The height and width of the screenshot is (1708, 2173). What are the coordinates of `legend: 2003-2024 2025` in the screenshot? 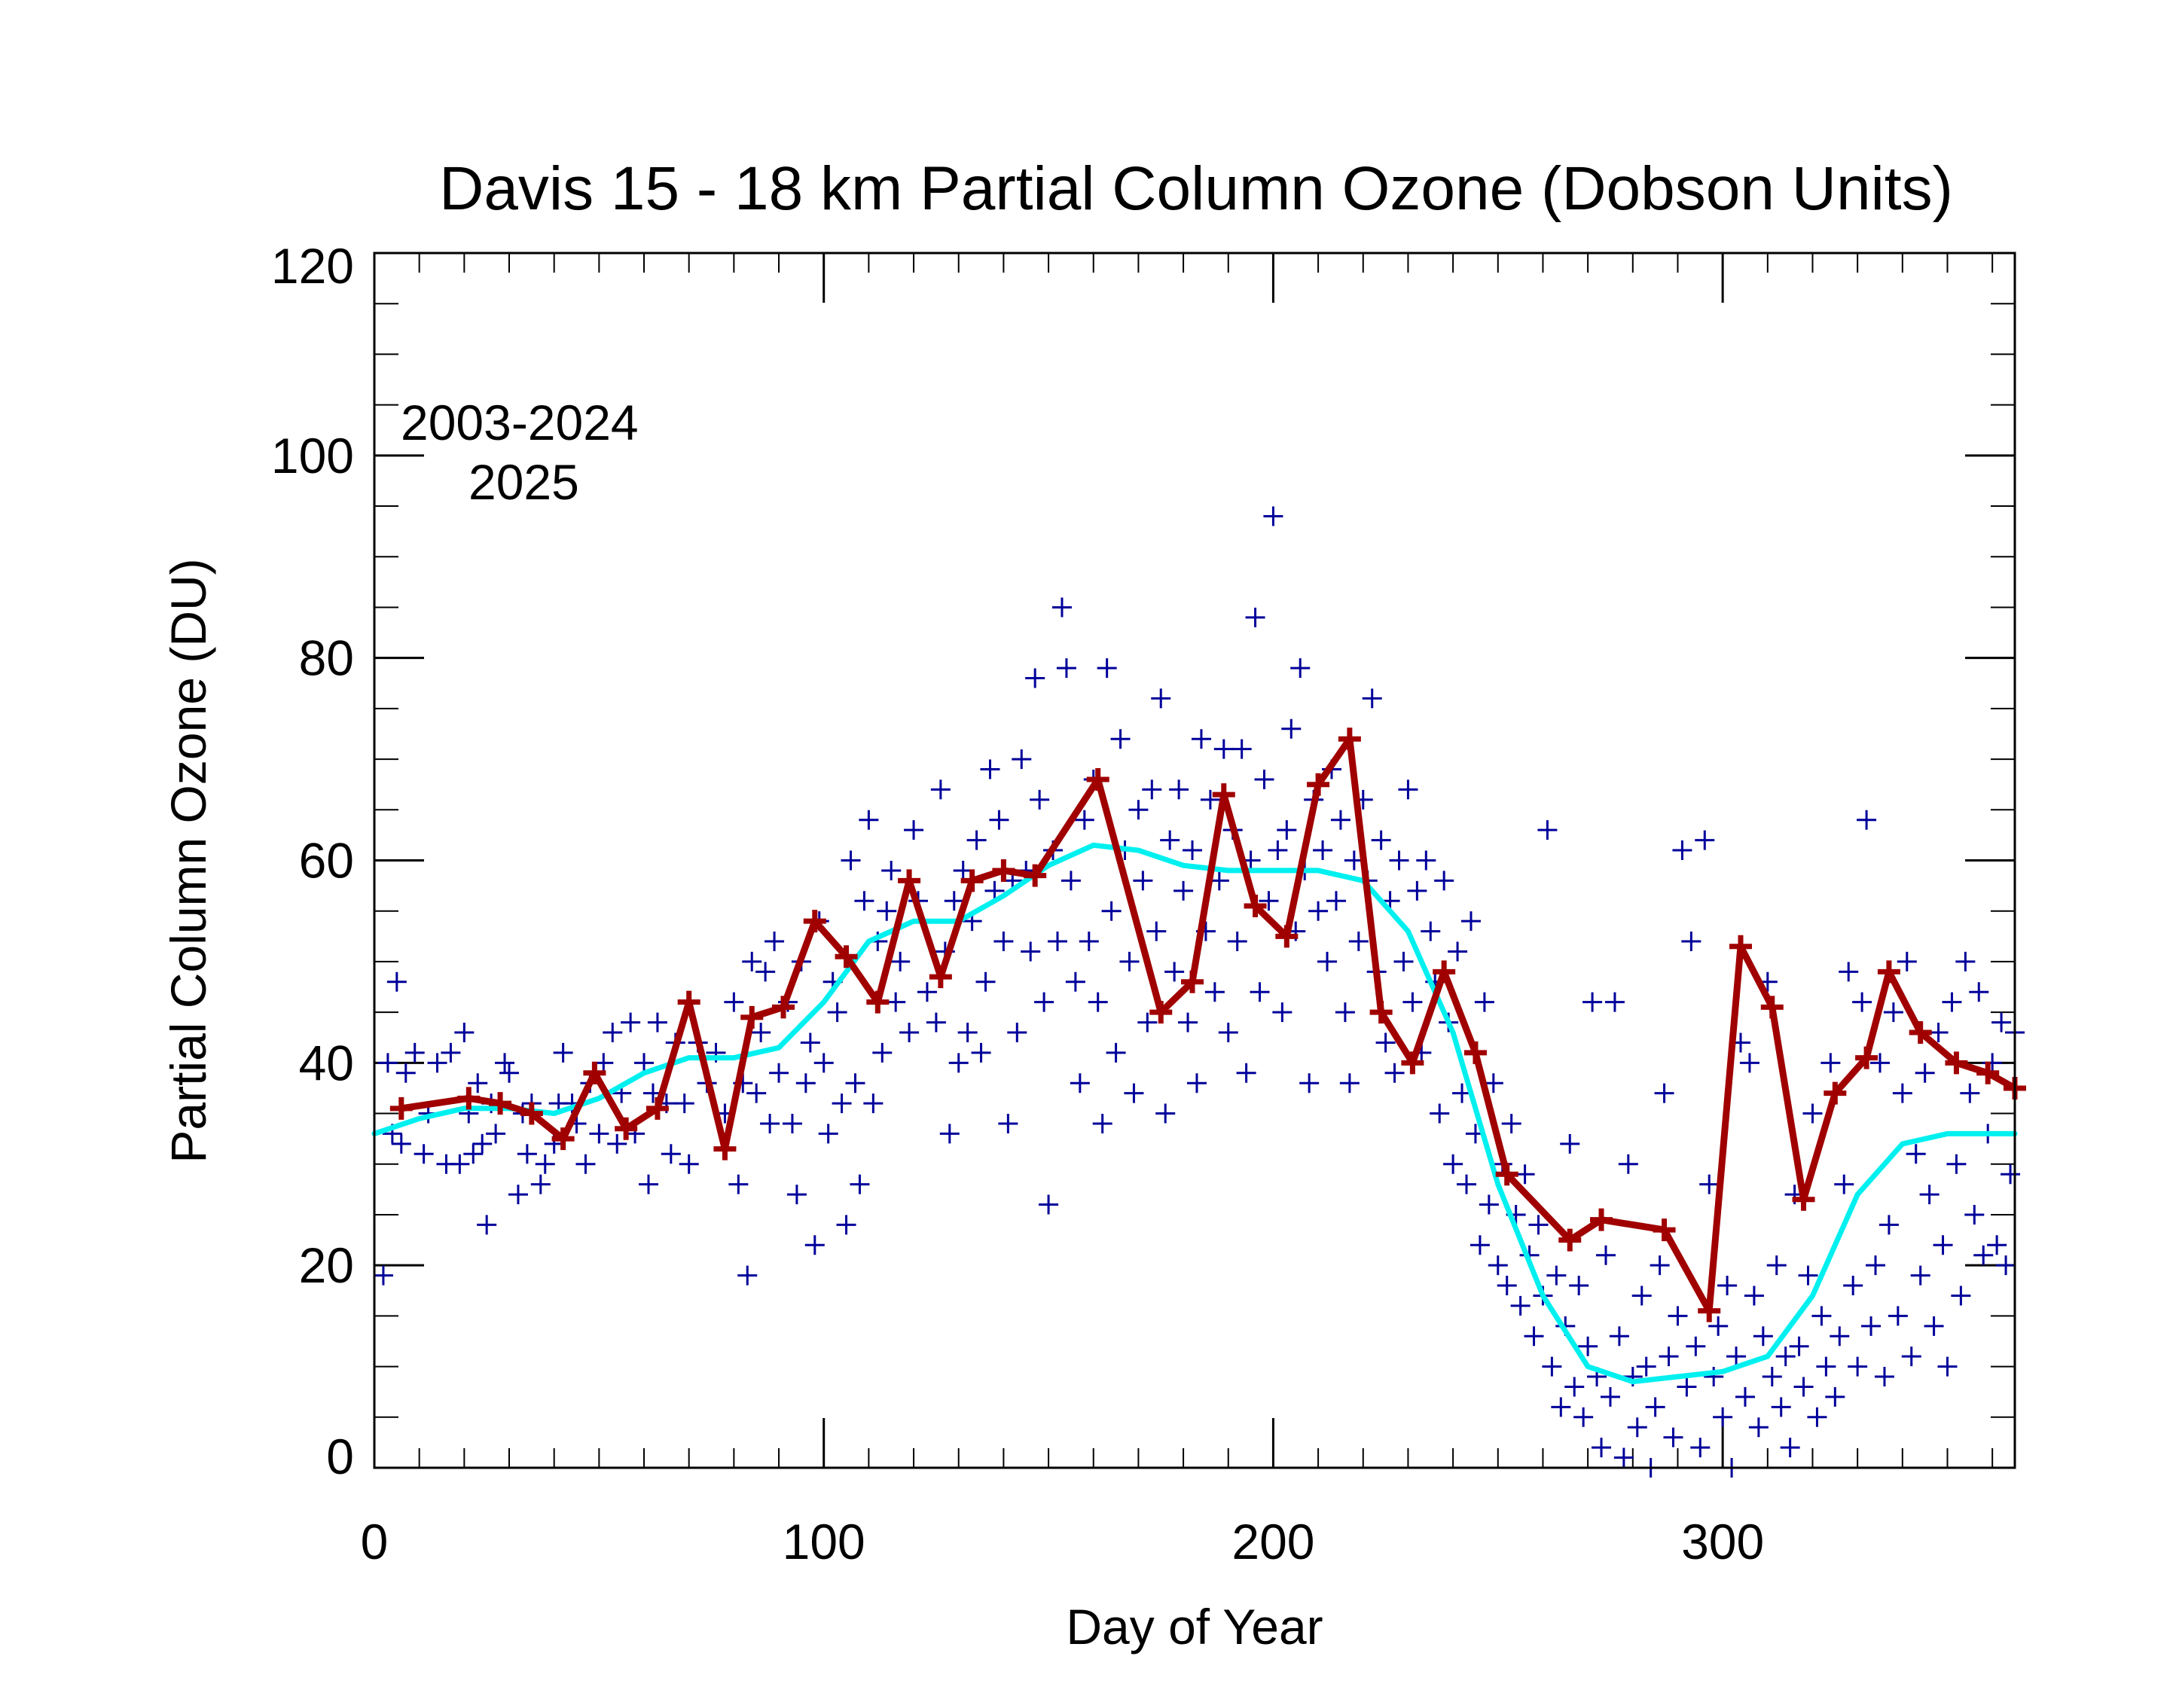 It's located at (520, 452).